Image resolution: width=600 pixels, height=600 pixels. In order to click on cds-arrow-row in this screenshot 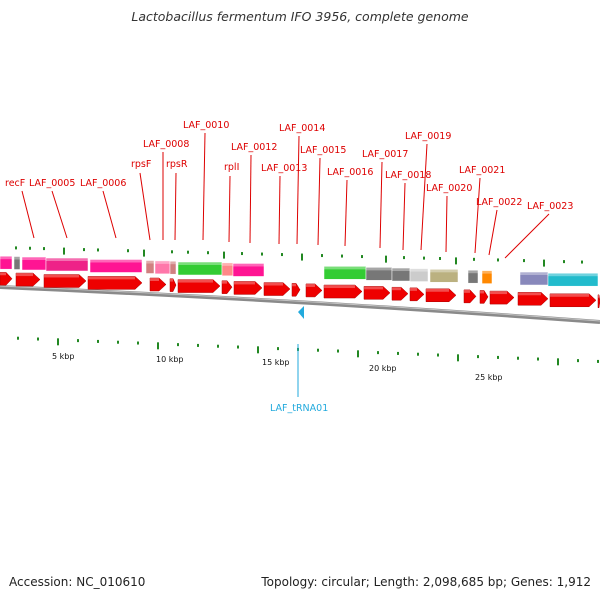, I will do `click(300, 290)`.